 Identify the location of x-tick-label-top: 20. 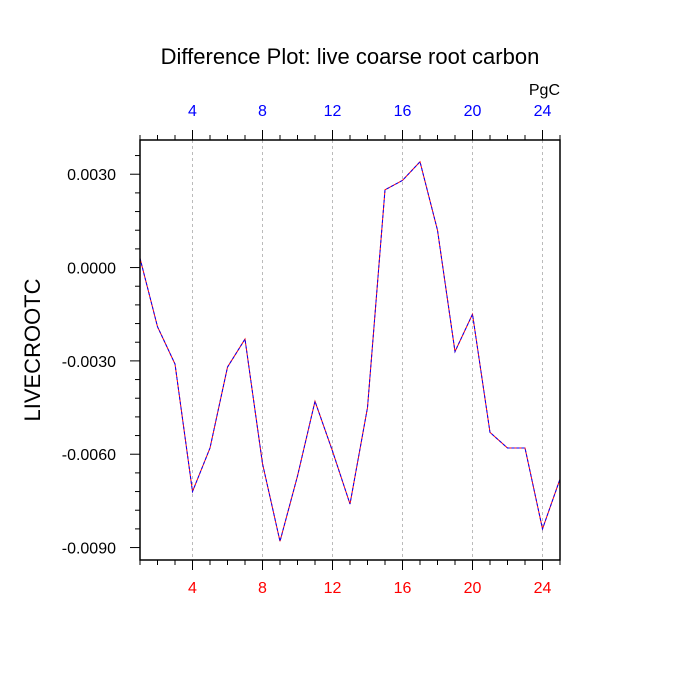
(473, 111).